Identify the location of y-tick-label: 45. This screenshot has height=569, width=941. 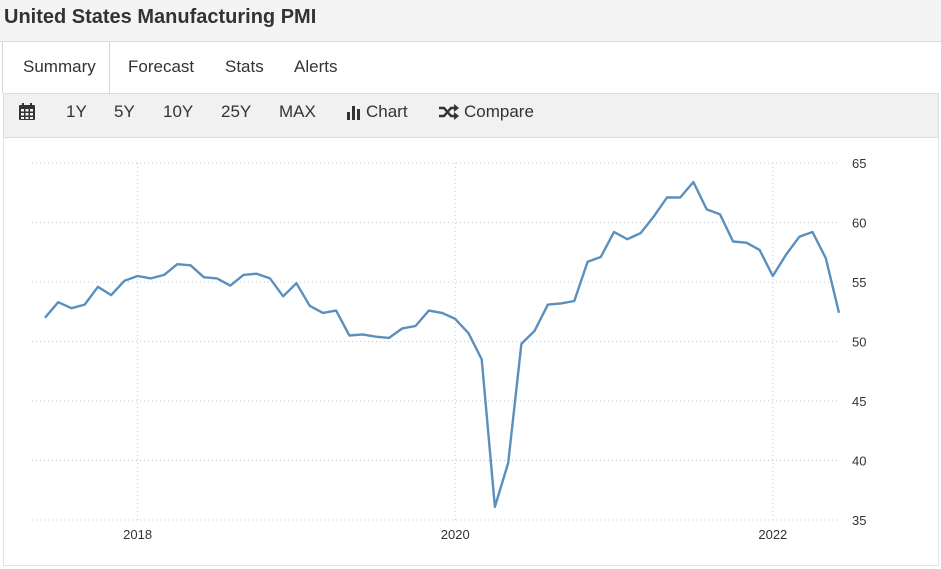
(859, 401).